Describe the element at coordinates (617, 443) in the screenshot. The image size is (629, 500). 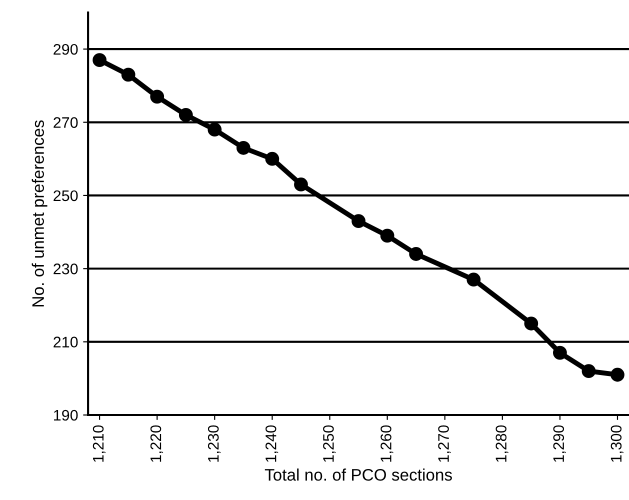
I see `x-tick-label: 1,300` at that location.